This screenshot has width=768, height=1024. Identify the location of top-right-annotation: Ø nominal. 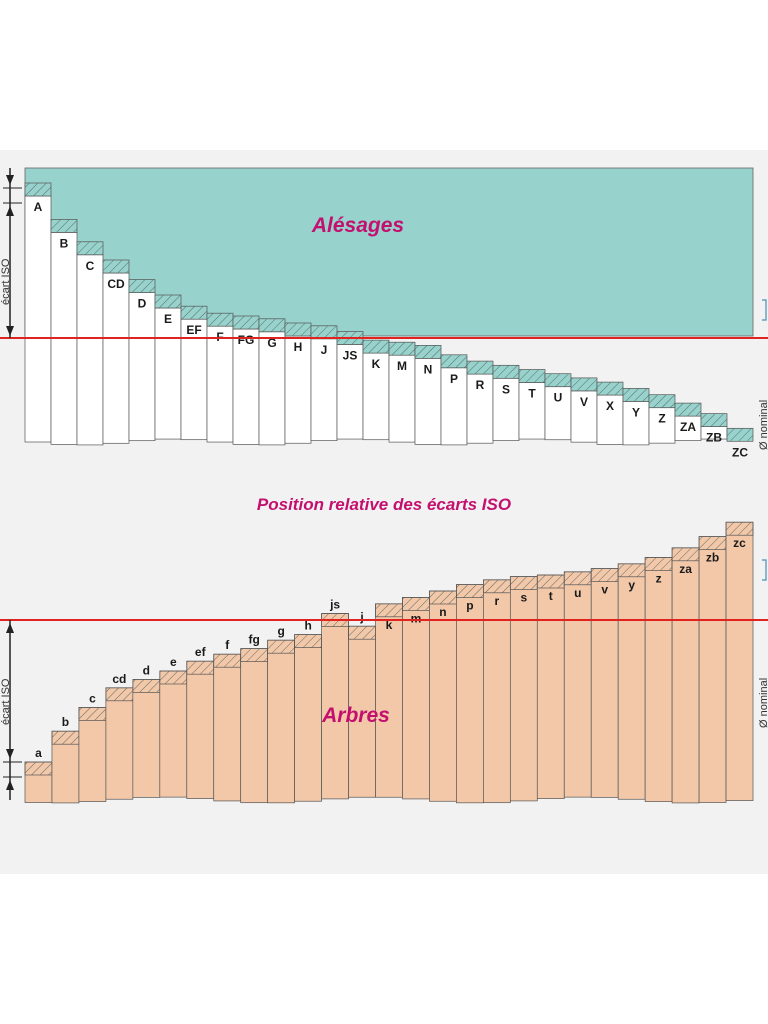
(763, 374).